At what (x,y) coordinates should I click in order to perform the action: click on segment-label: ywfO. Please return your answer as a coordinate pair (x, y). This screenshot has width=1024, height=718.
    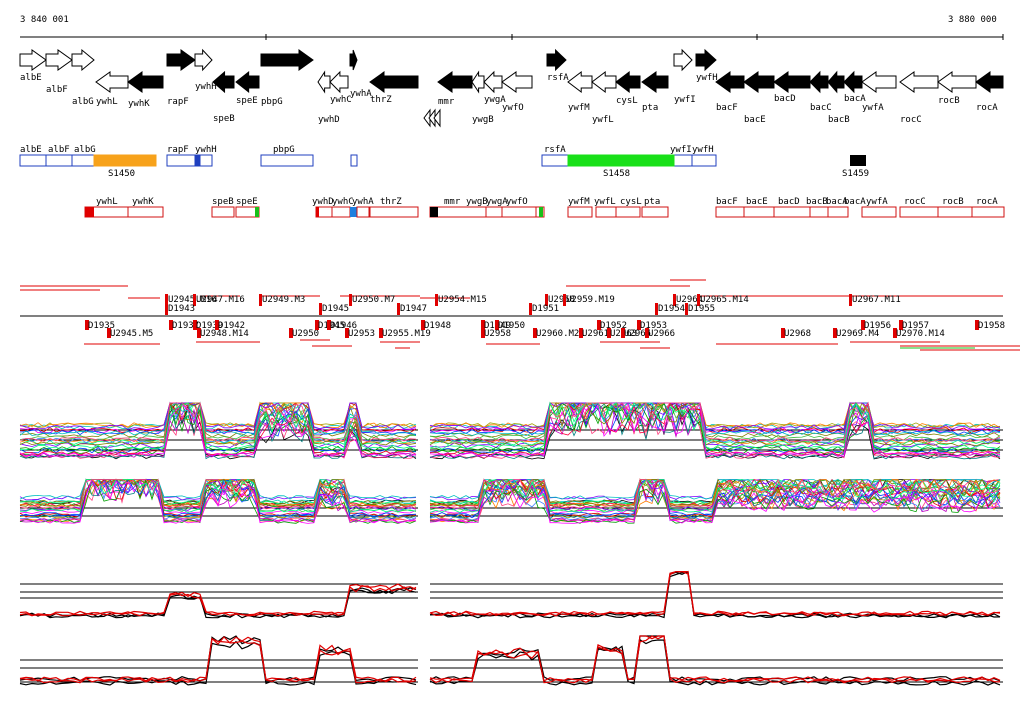
    Looking at the image, I should click on (517, 202).